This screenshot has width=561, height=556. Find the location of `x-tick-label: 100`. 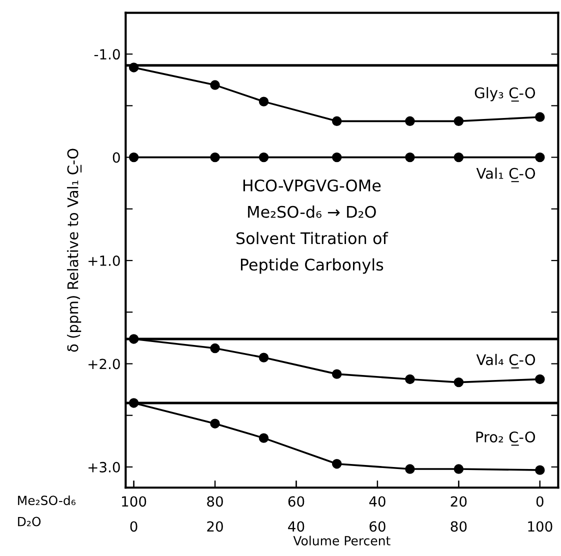

x-tick-label: 100 is located at coordinates (540, 526).